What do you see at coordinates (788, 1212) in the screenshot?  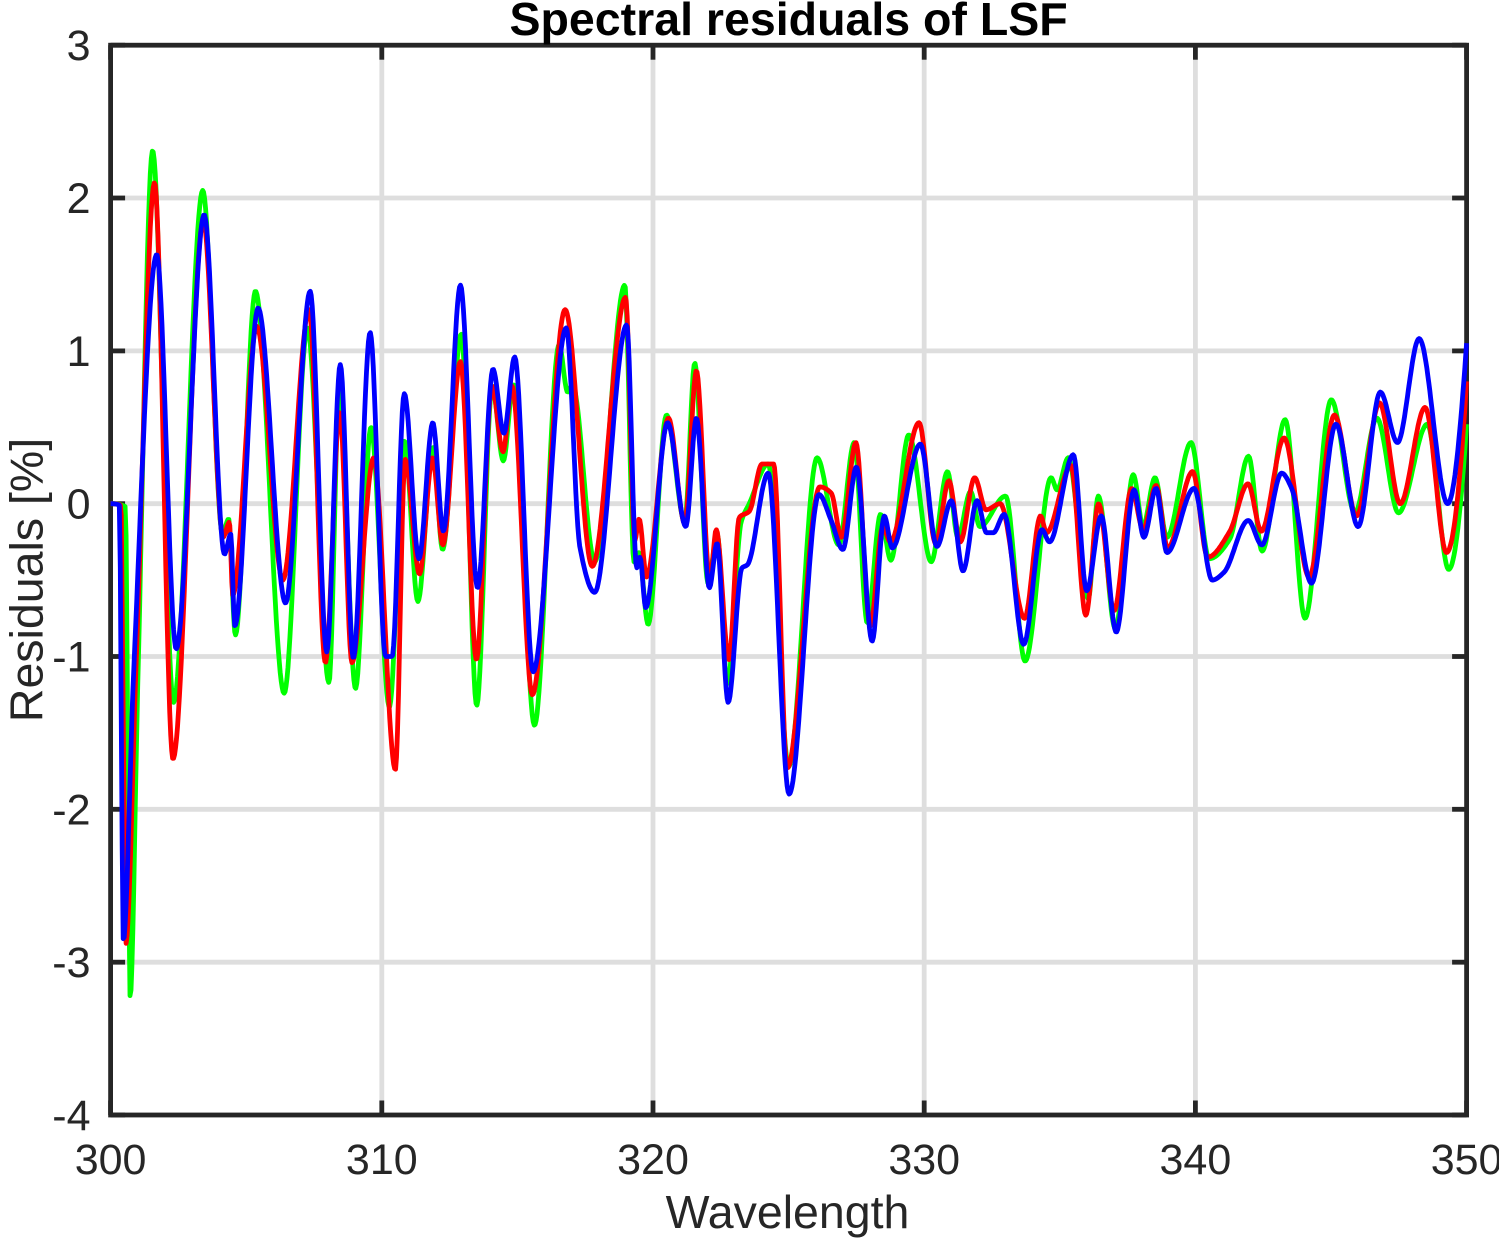 I see `svg-text: Wavelength` at bounding box center [788, 1212].